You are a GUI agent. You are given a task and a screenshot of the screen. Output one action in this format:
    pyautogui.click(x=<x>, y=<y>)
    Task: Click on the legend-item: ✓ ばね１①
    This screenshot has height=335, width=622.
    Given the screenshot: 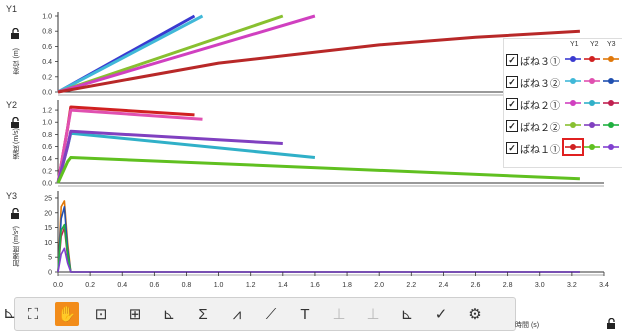 What is the action you would take?
    pyautogui.click(x=563, y=147)
    